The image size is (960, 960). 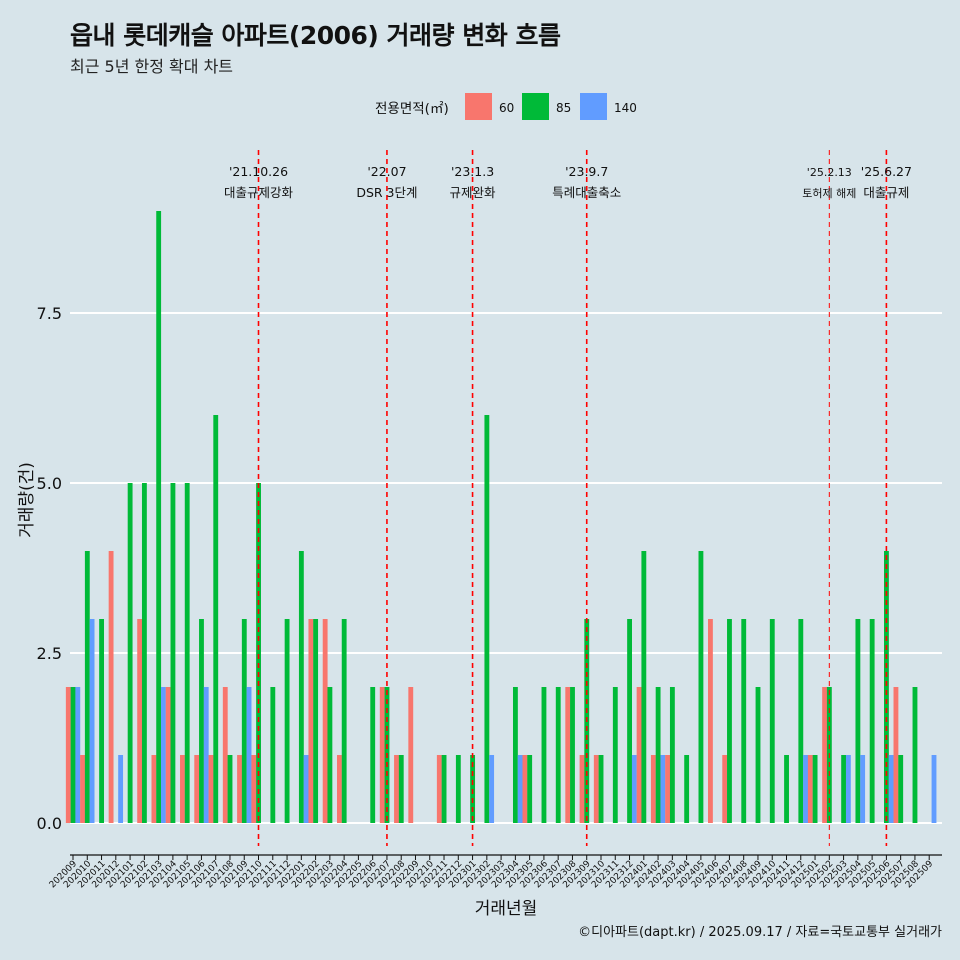 What do you see at coordinates (49, 653) in the screenshot?
I see `y-tick-label: 2.5` at bounding box center [49, 653].